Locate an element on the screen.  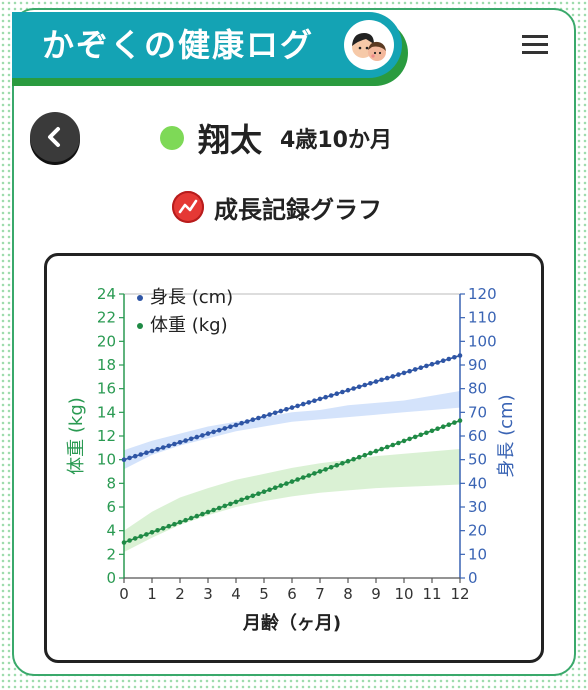
left-axis-tick-label: 14 is located at coordinates (106, 412).